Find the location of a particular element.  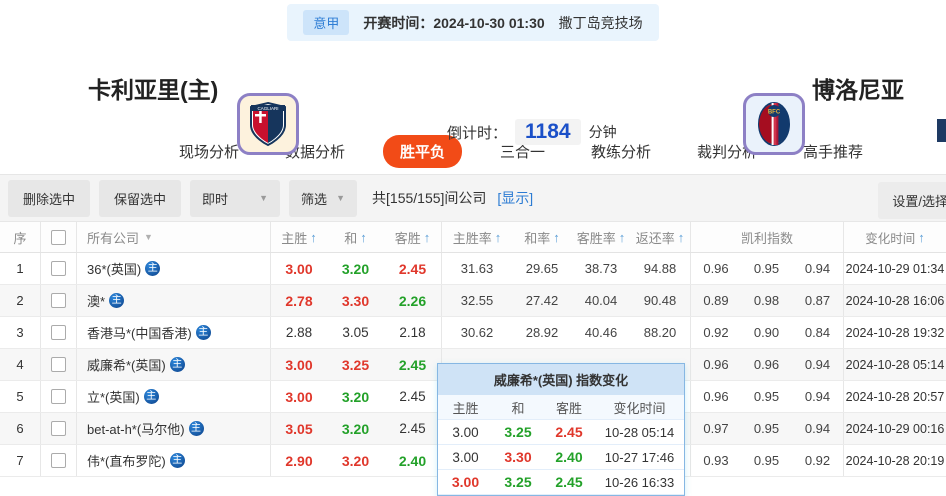

odds-value: 2.26 is located at coordinates (412, 300).